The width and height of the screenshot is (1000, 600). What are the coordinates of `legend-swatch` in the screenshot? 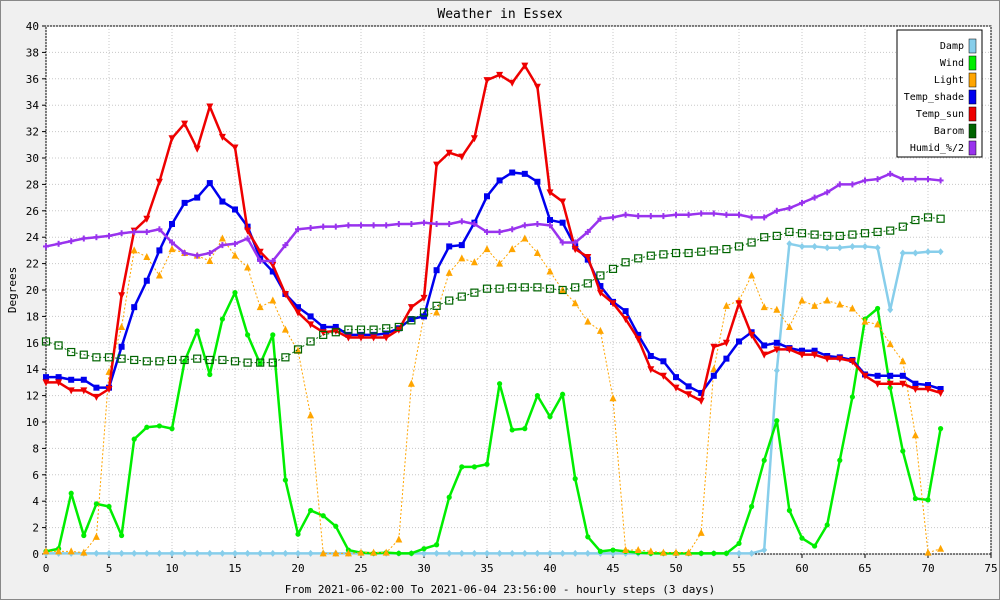 It's located at (972, 80).